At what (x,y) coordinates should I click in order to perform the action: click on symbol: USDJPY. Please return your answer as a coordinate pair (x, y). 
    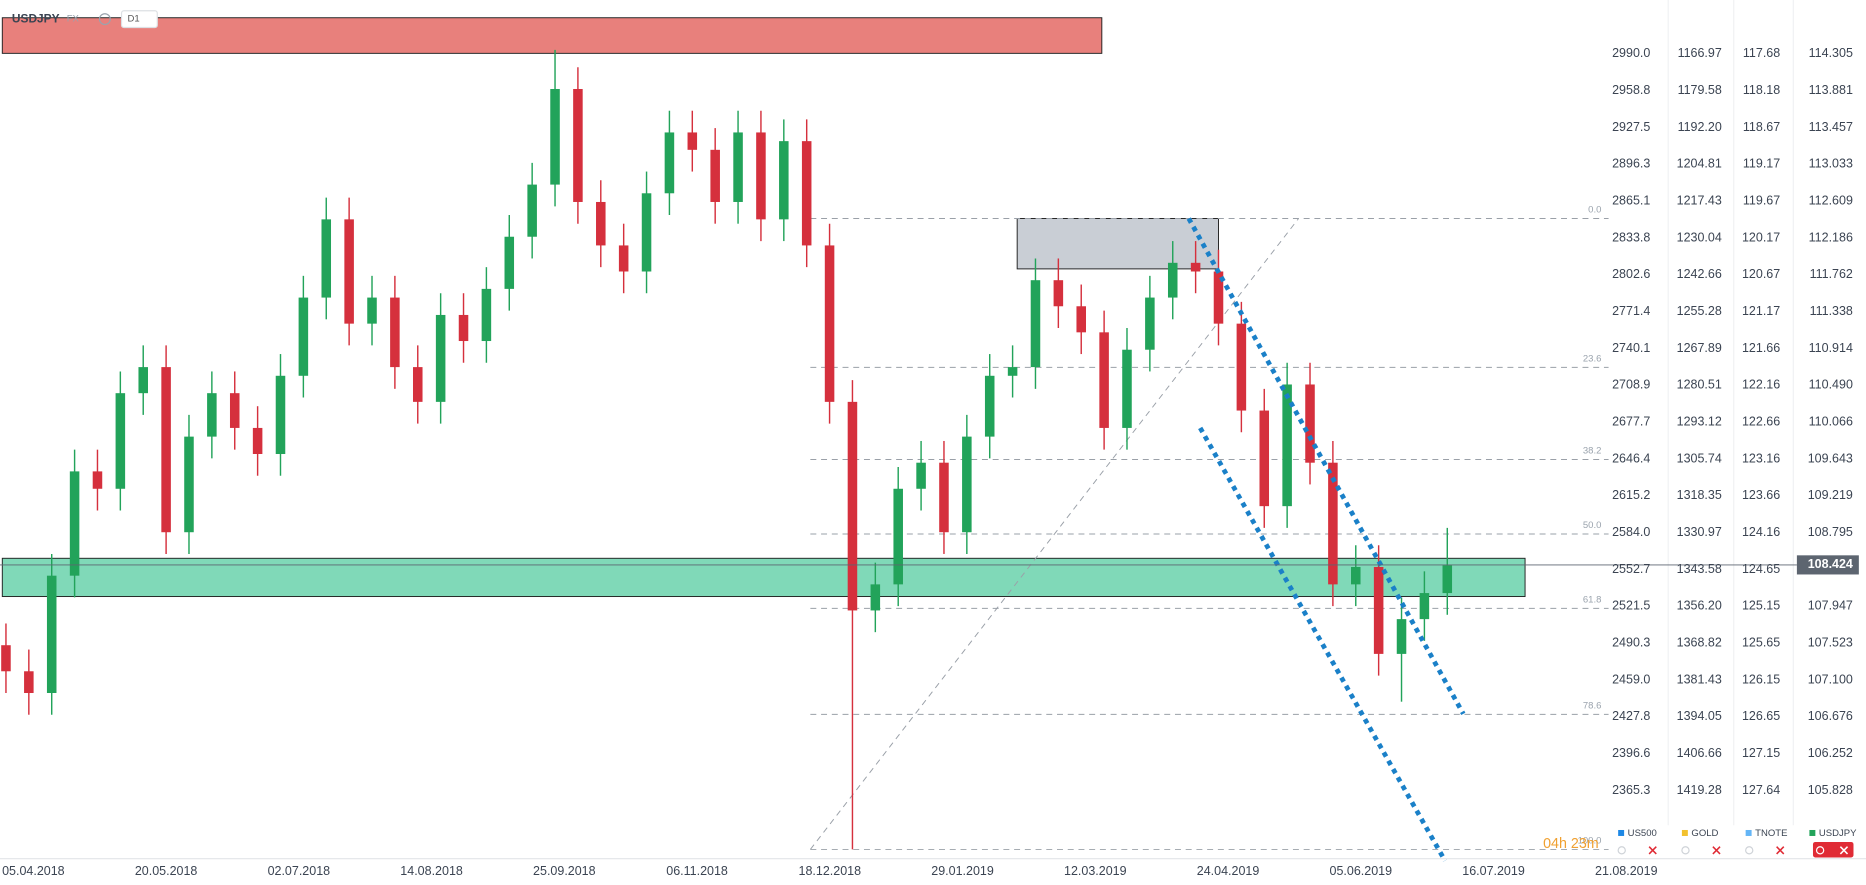
    Looking at the image, I should click on (36, 18).